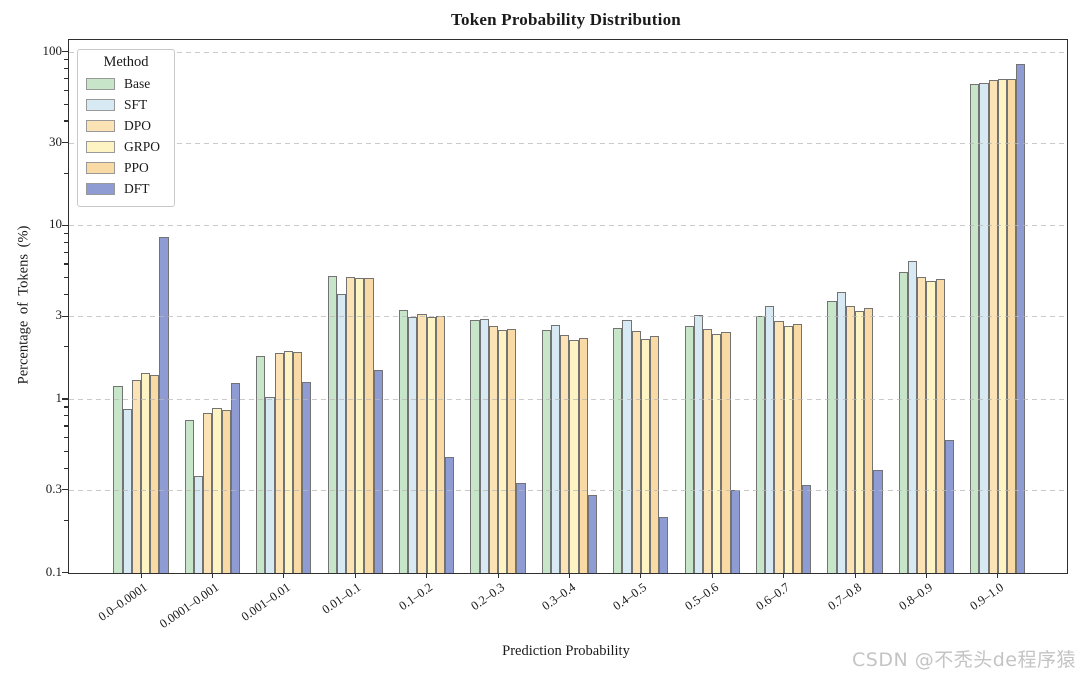 This screenshot has width=1080, height=678. I want to click on legend-item-grpo: GRPO, so click(126, 147).